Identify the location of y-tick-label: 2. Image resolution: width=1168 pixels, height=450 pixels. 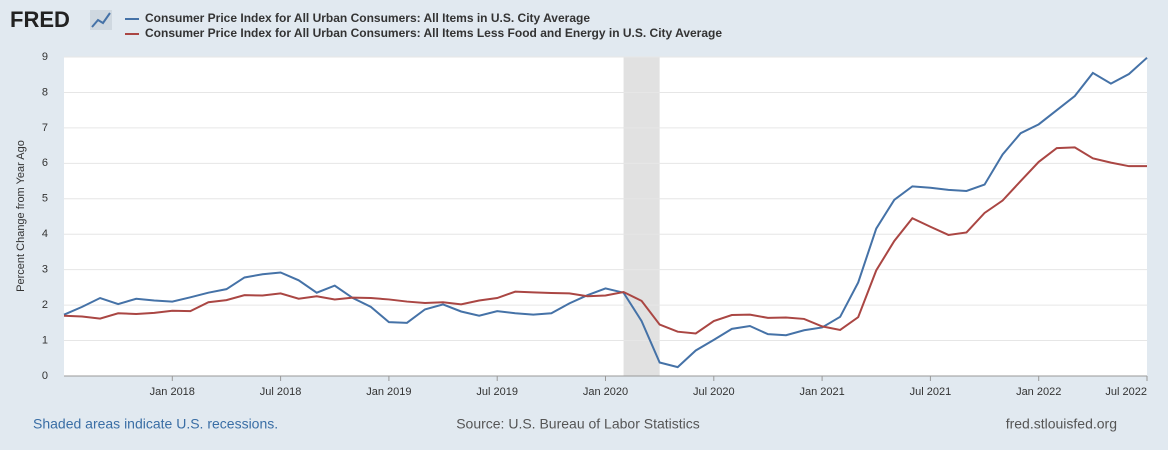
(45, 305).